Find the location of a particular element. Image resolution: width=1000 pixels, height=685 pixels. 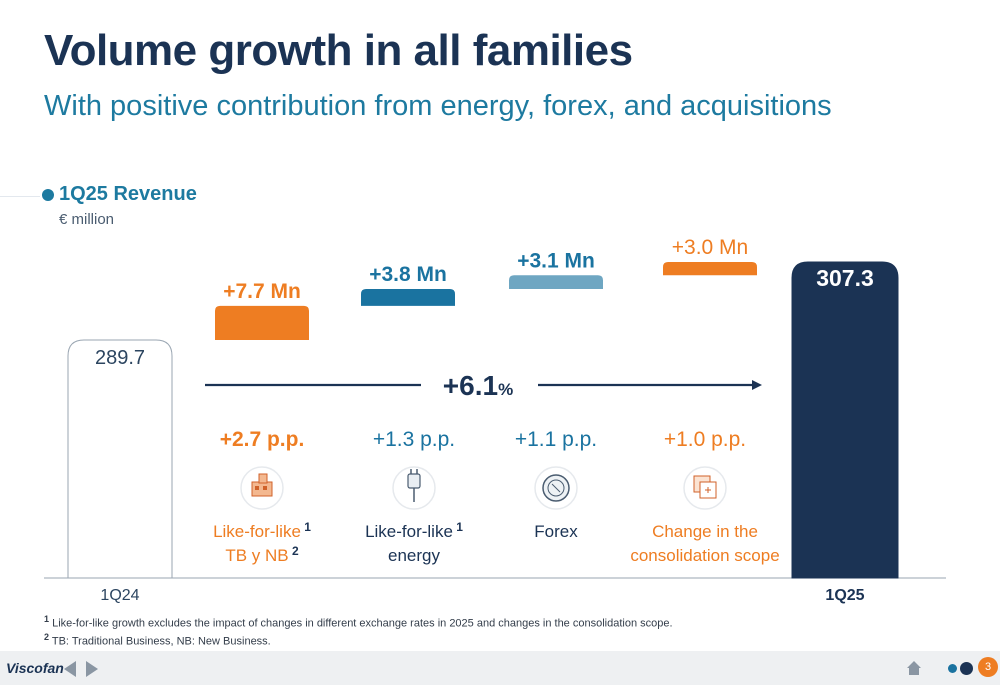

driver-label-line1: Forex is located at coordinates (556, 531).